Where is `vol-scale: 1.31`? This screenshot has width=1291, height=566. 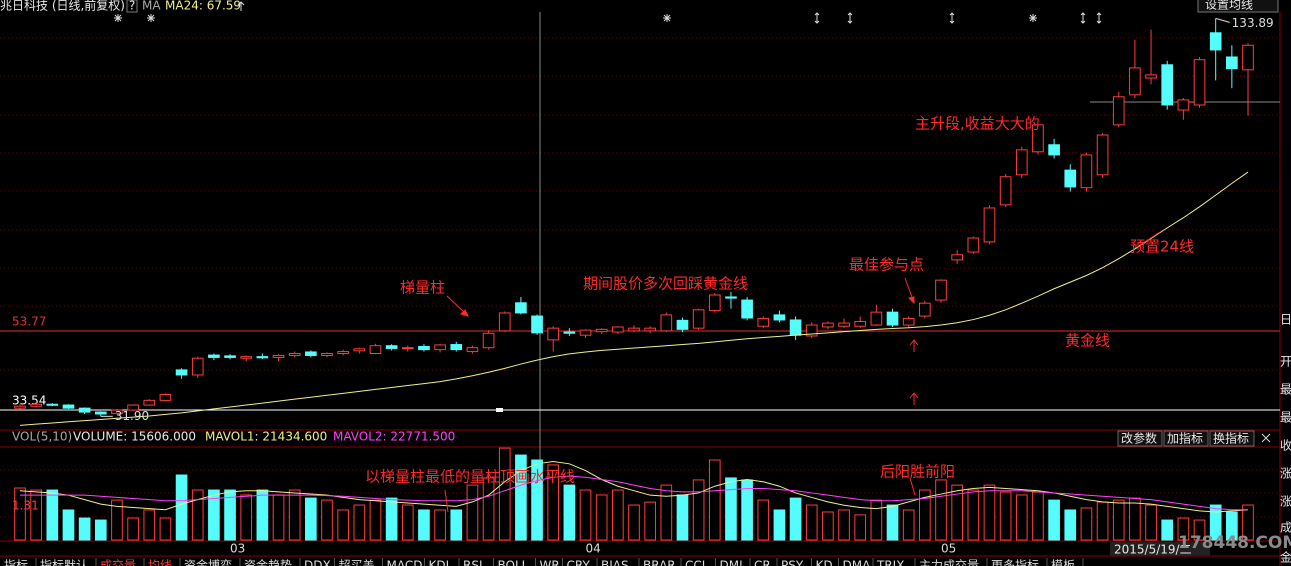 vol-scale: 1.31 is located at coordinates (25, 506).